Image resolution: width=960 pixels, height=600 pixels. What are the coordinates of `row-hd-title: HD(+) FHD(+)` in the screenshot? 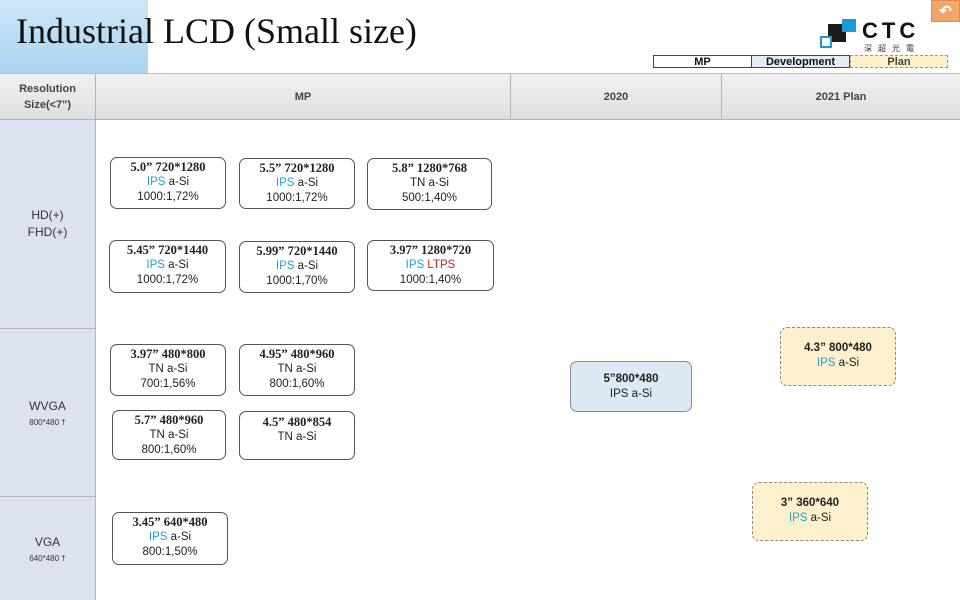 It's located at (47, 223).